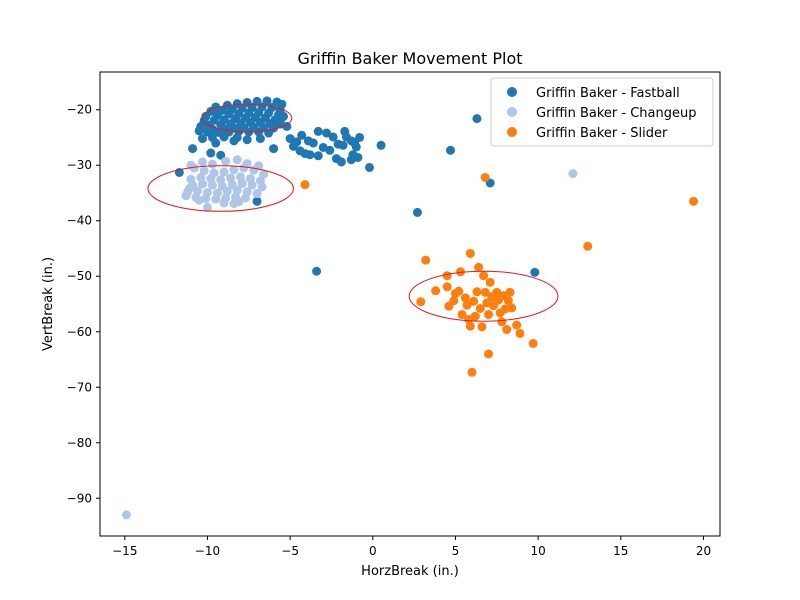 This screenshot has height=600, width=800. What do you see at coordinates (79, 276) in the screenshot?
I see `y-tick-label: −50` at bounding box center [79, 276].